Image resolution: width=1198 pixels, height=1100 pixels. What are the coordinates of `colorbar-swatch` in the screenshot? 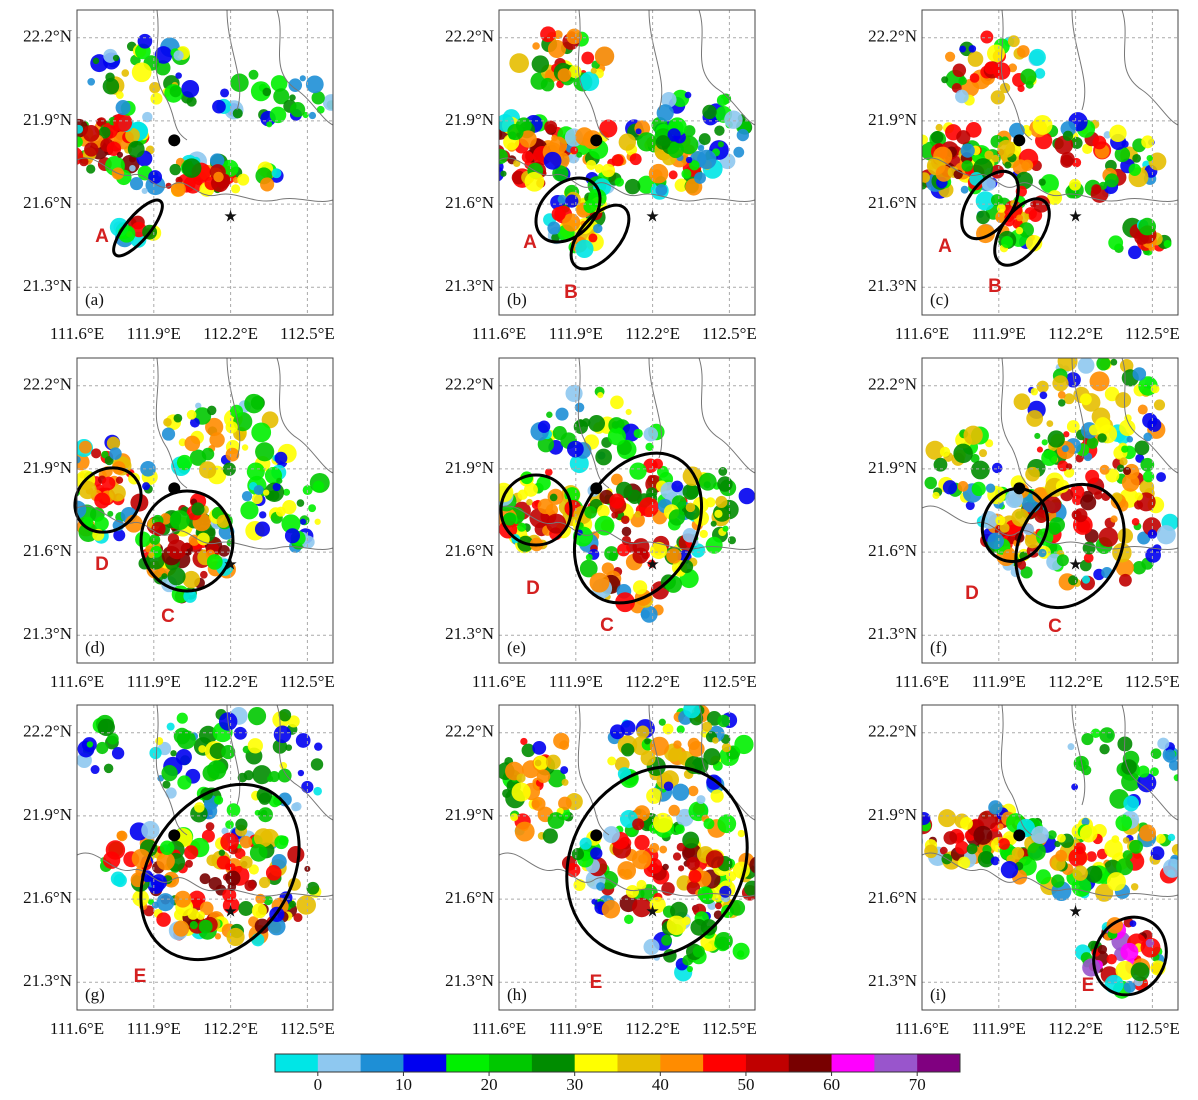 It's located at (767, 1063).